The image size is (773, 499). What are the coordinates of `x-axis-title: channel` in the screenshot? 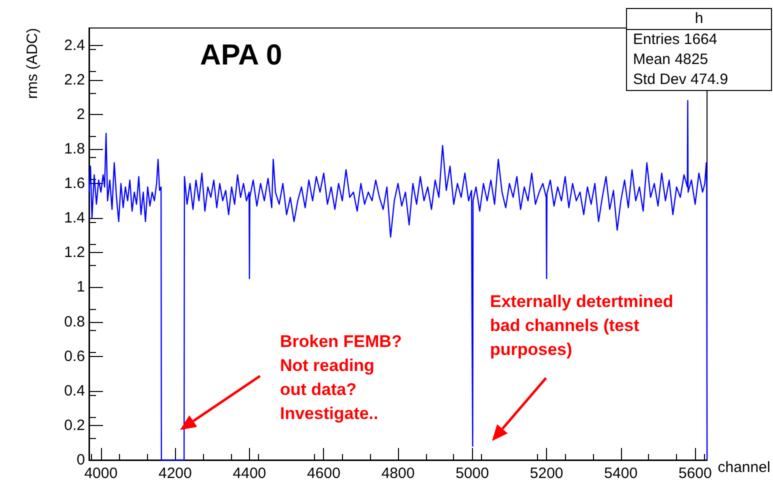 It's located at (744, 467).